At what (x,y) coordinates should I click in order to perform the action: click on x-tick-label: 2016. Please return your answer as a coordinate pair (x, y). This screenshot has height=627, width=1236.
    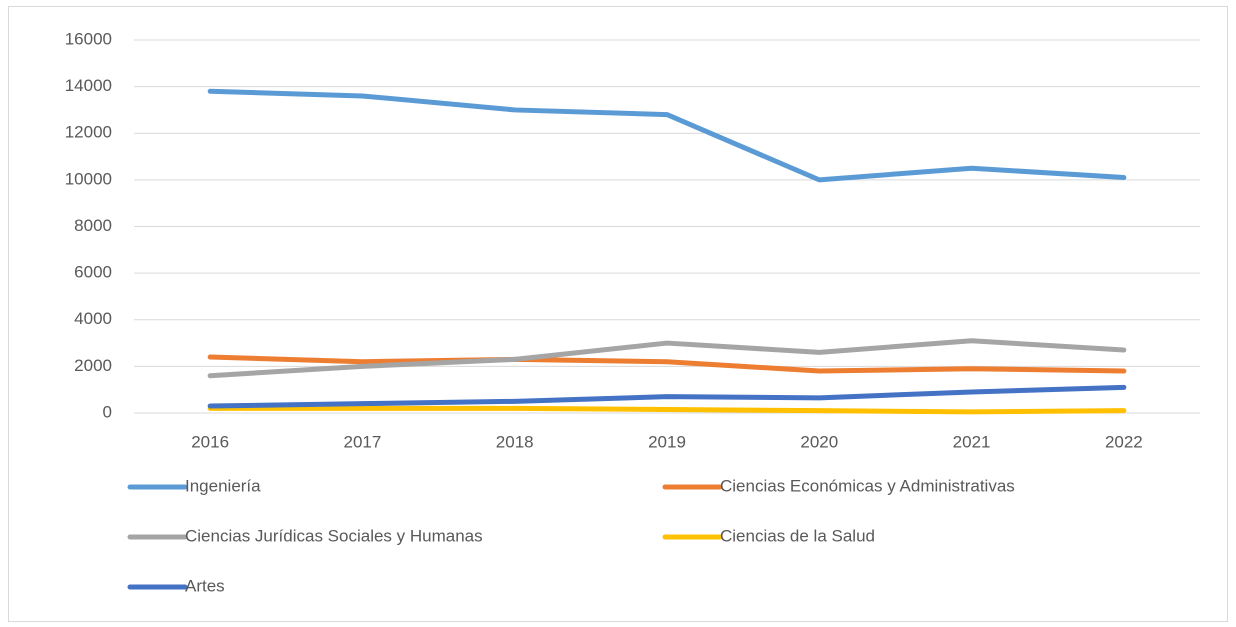
    Looking at the image, I should click on (210, 441).